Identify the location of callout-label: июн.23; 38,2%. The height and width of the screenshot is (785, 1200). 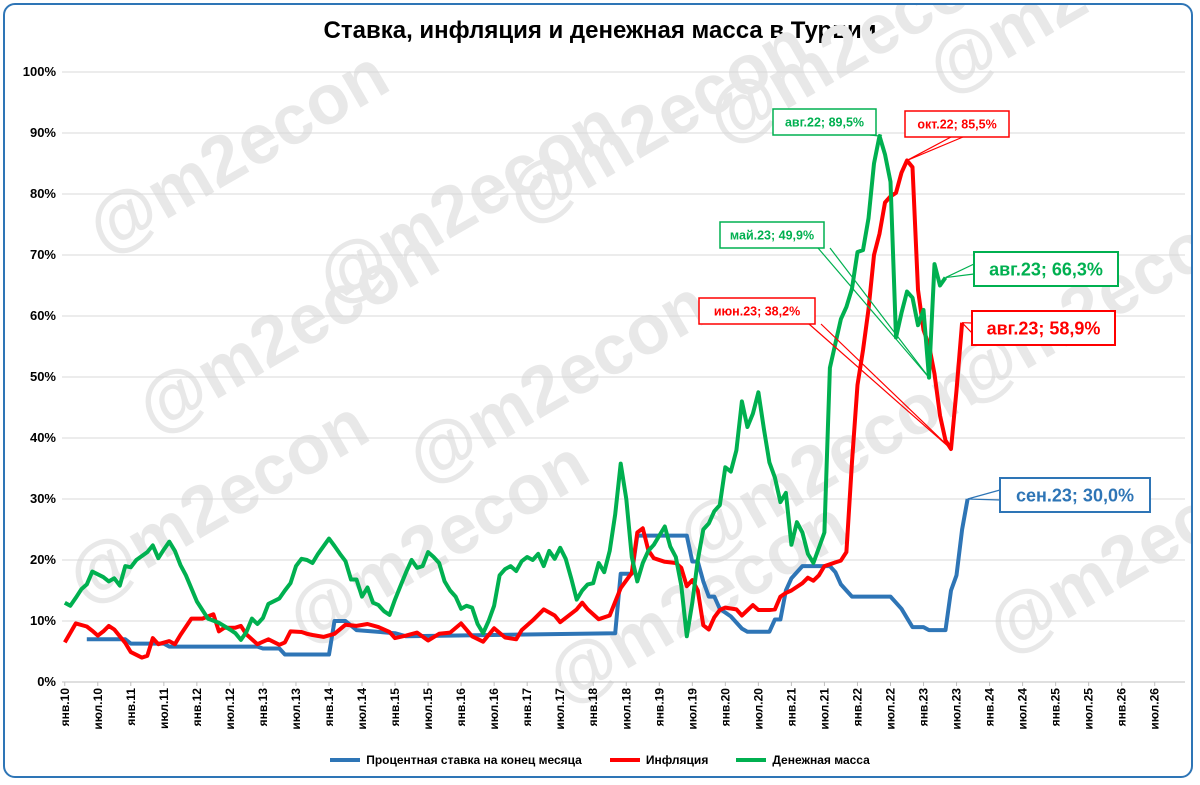
(757, 312).